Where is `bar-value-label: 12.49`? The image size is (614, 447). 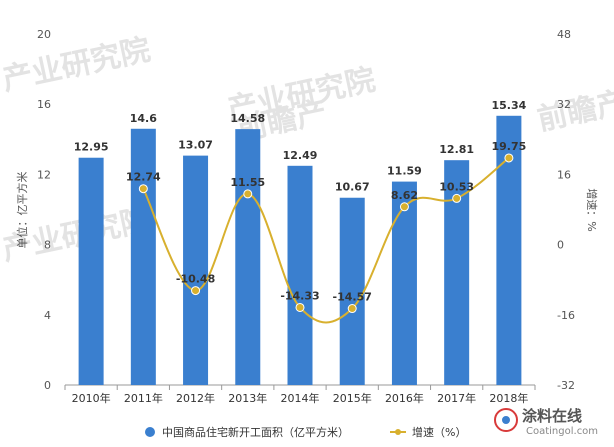
bar-value-label: 12.49 is located at coordinates (300, 155).